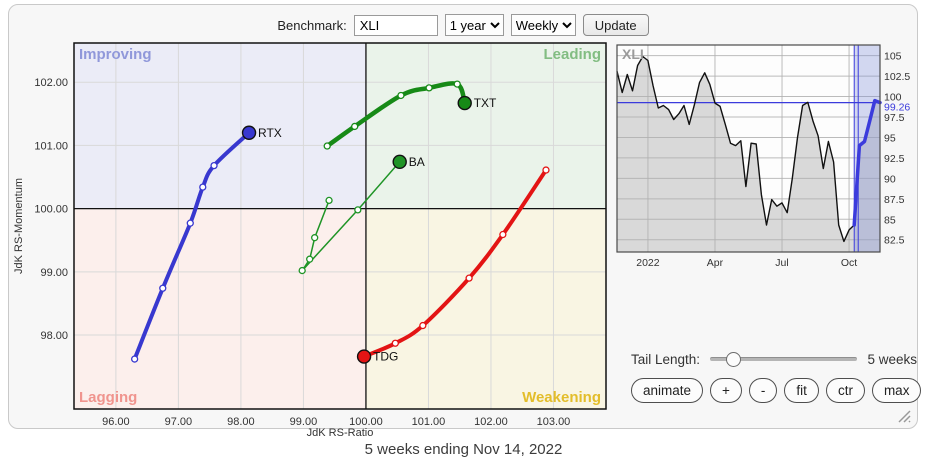 The height and width of the screenshot is (467, 927). I want to click on quadrant-lagging, so click(220, 308).